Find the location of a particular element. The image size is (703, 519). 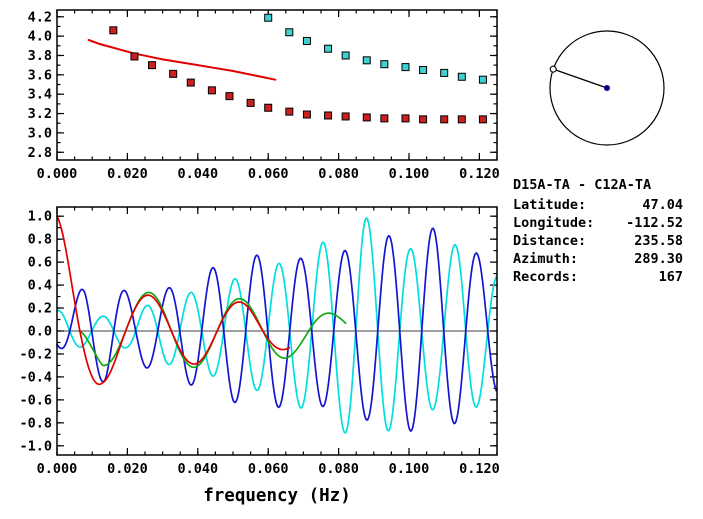

distance-label: Distance: is located at coordinates (550, 241).